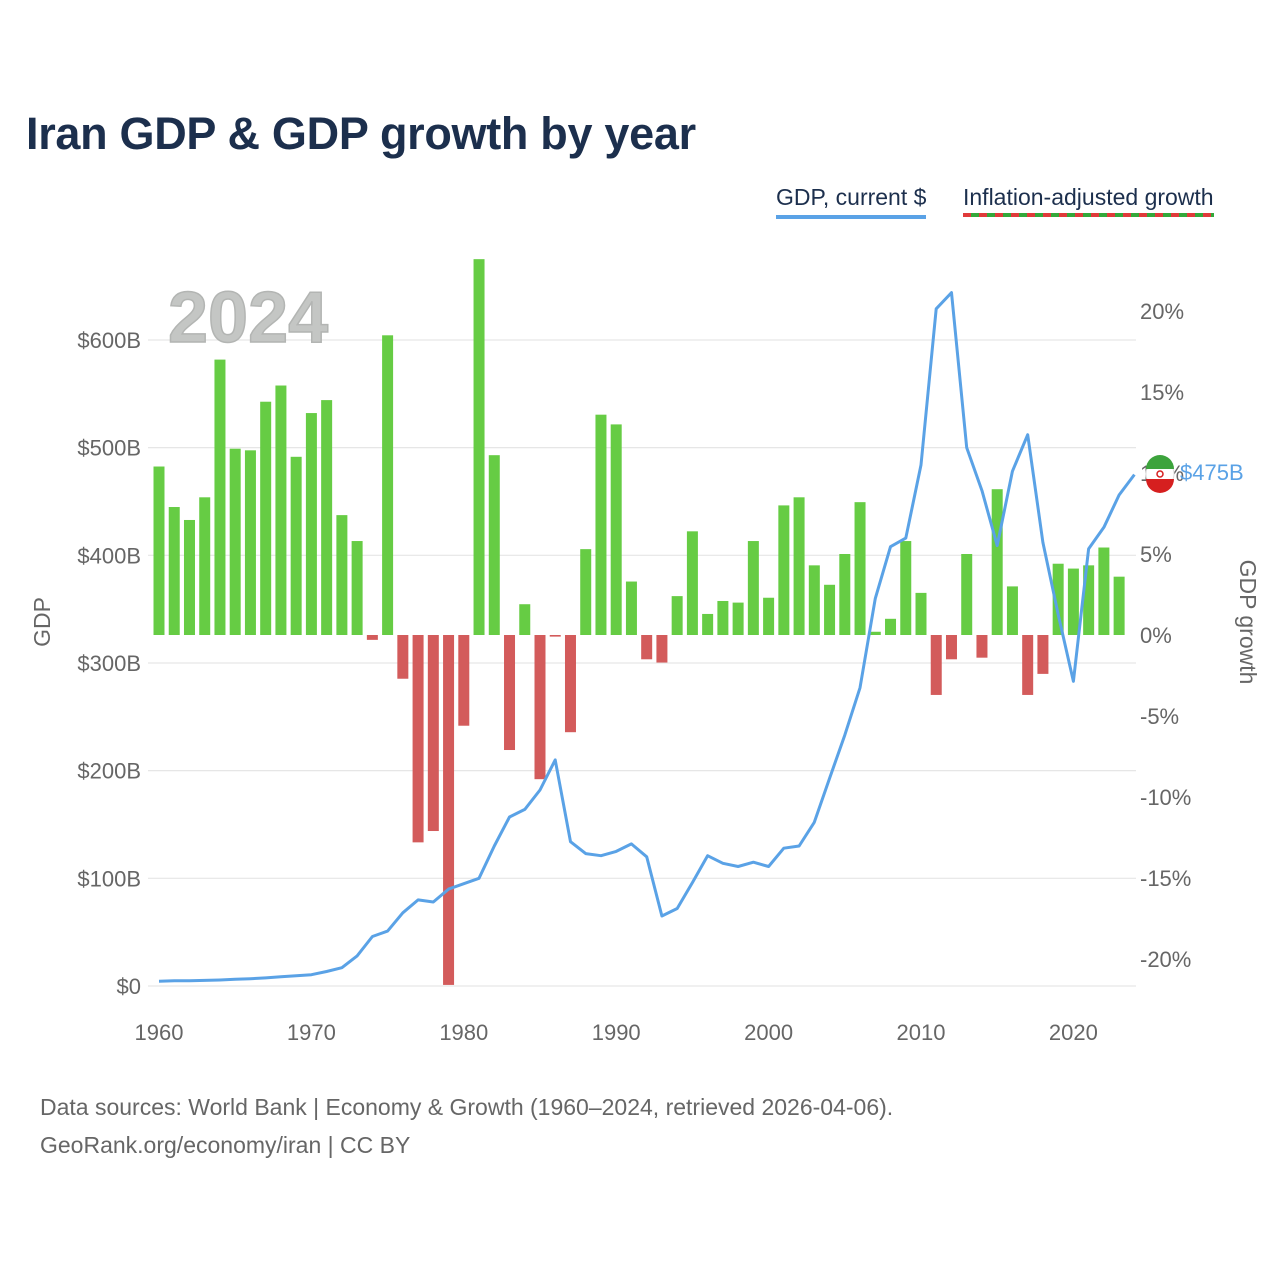  What do you see at coordinates (129, 986) in the screenshot?
I see `left-tick-label: $0` at bounding box center [129, 986].